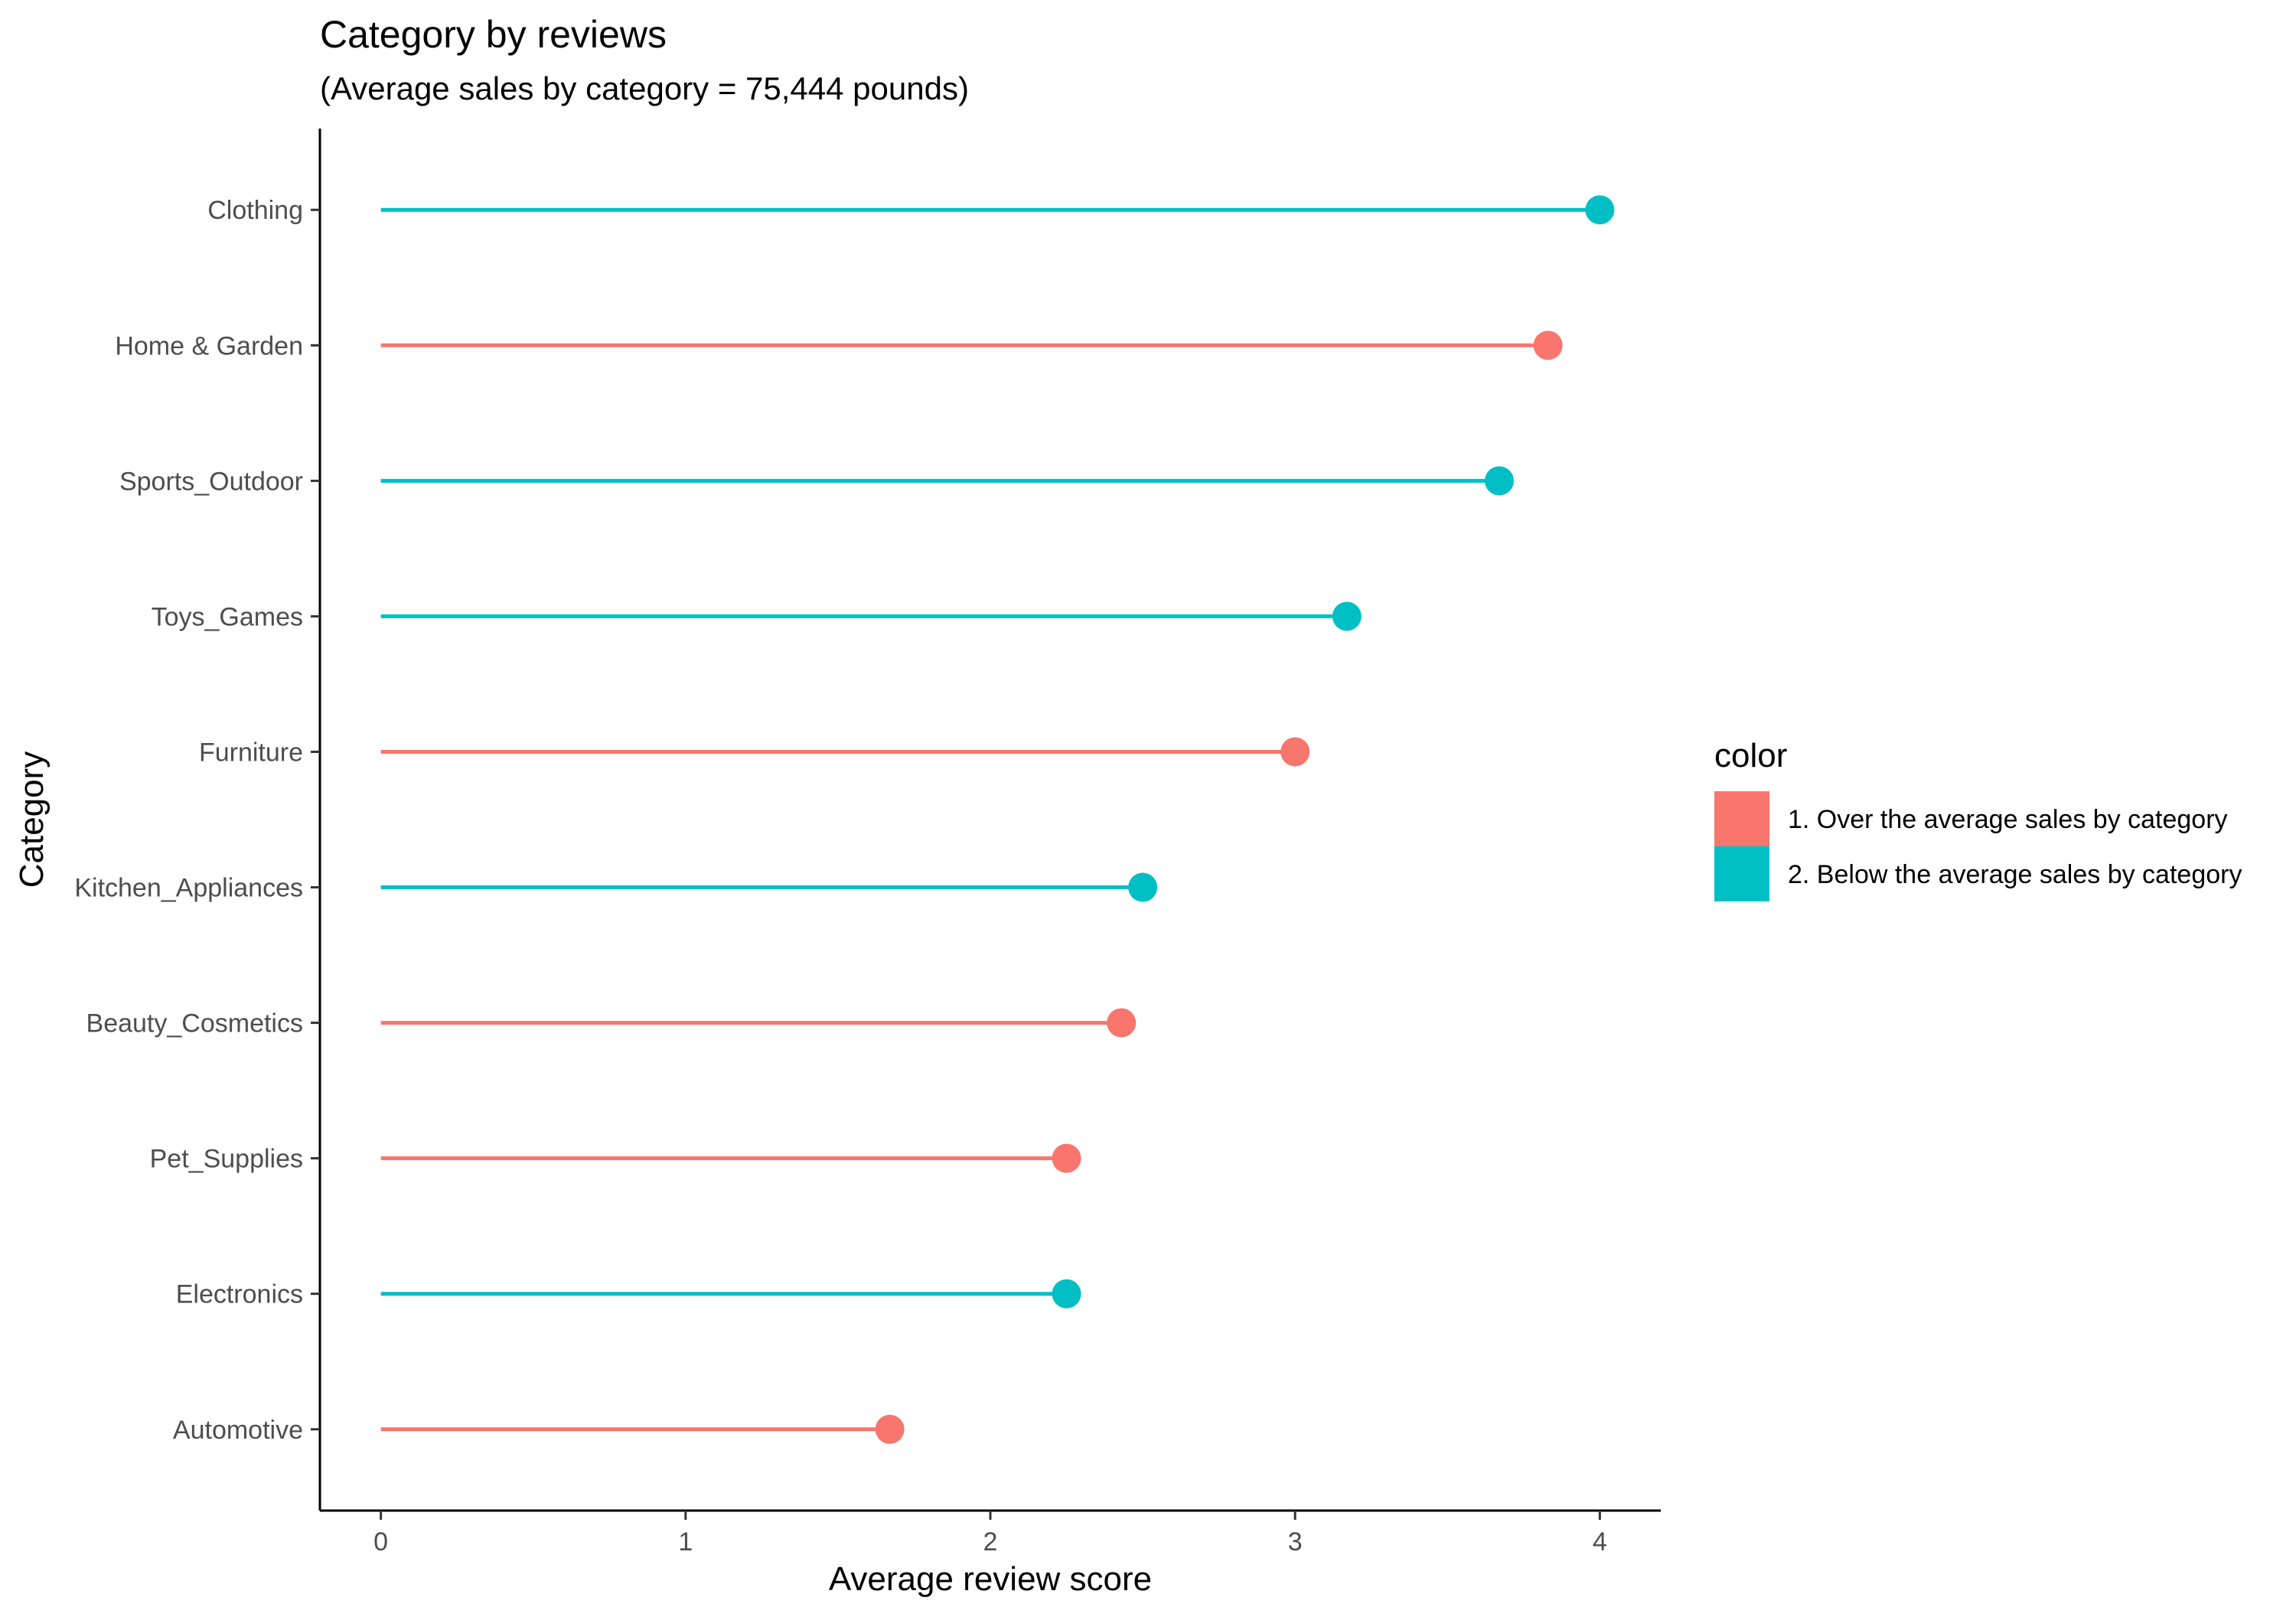 Image resolution: width=2296 pixels, height=1607 pixels. What do you see at coordinates (990, 1541) in the screenshot?
I see `x-tick-label: 2` at bounding box center [990, 1541].